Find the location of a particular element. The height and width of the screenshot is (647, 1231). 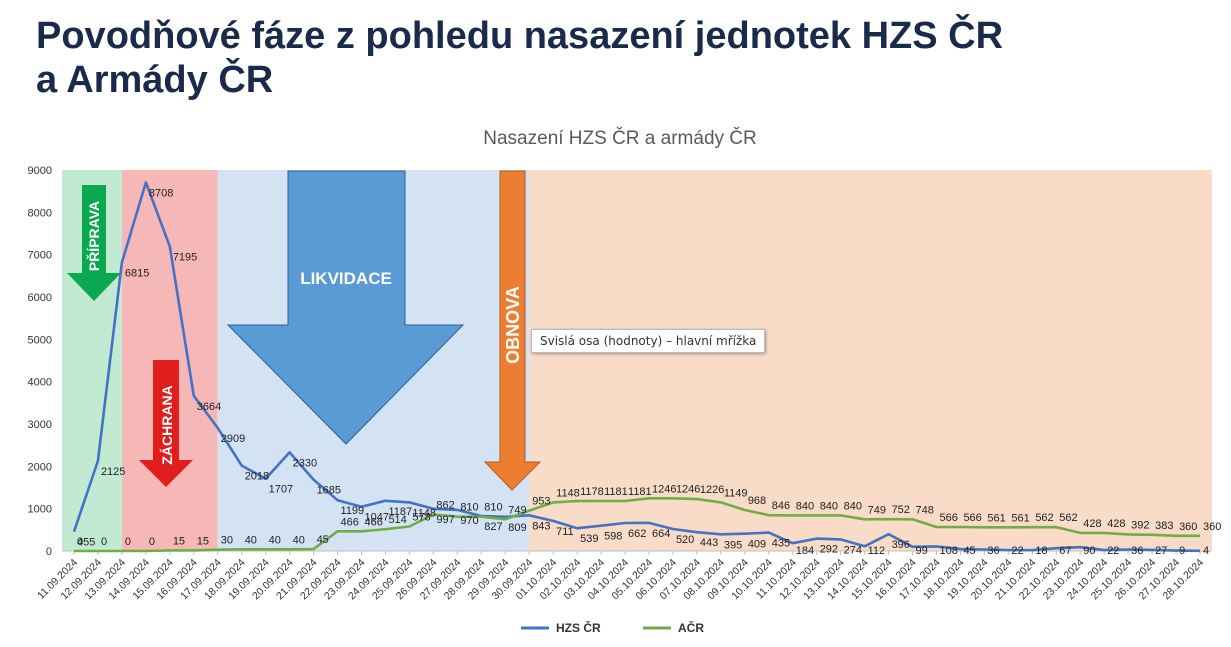

likvidace-label: LIKVIDACE is located at coordinates (346, 278).